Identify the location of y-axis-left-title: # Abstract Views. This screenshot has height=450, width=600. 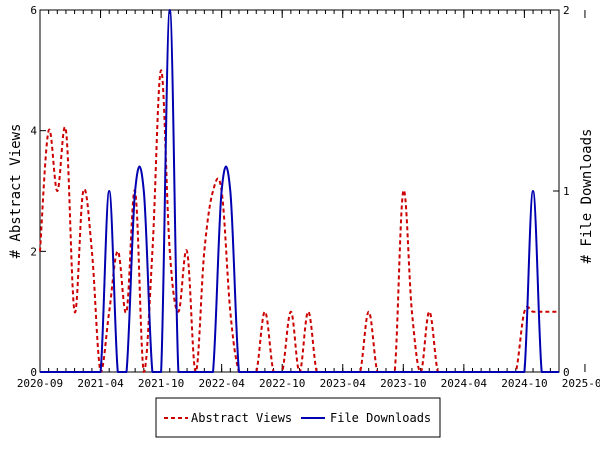
(16, 191).